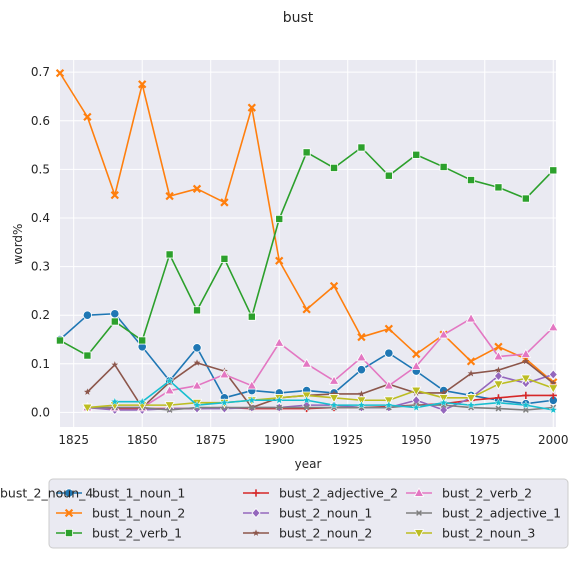 The image size is (576, 579). What do you see at coordinates (313, 440) in the screenshot?
I see `x-axis-ticks: 1825 1850 1875 1900 1925 1950 1975 2000` at bounding box center [313, 440].